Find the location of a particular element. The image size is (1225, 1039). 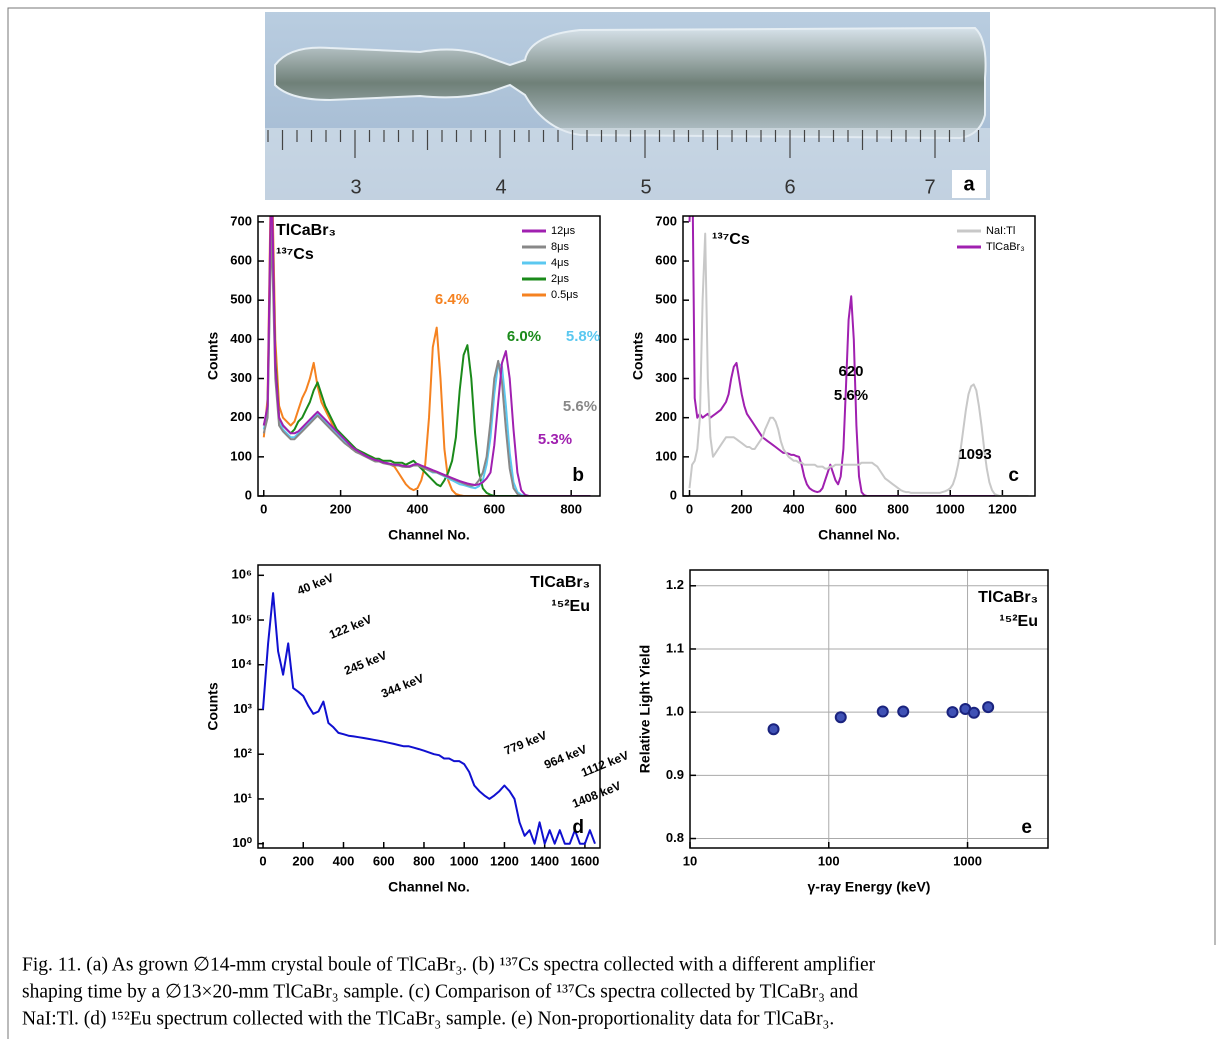

x-tick-label: 1400 is located at coordinates (544, 860).